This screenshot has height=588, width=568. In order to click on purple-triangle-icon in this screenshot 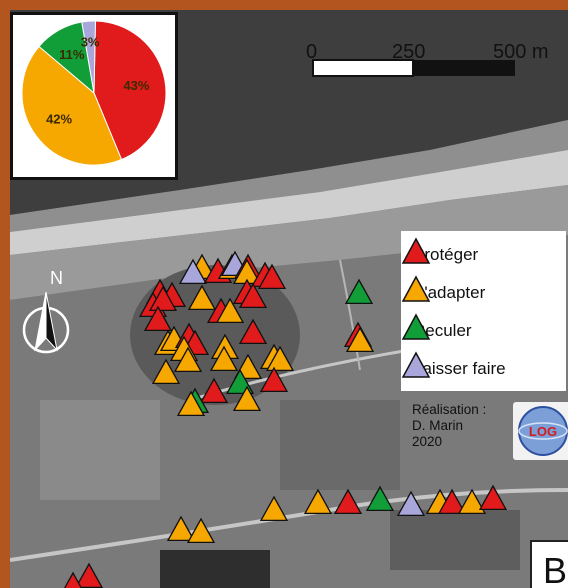, I will do `click(416, 365)`.